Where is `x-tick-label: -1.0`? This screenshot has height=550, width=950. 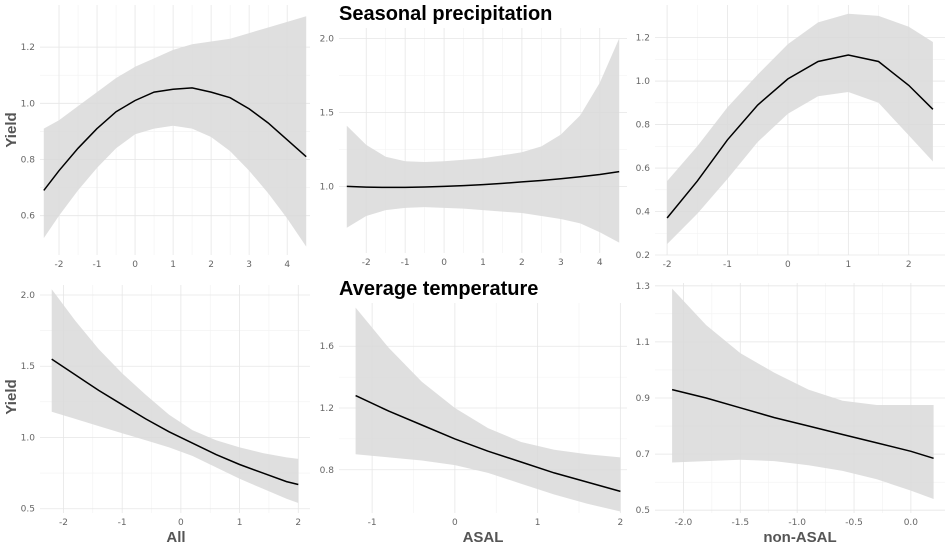
x-tick-label: -1.0 is located at coordinates (797, 523).